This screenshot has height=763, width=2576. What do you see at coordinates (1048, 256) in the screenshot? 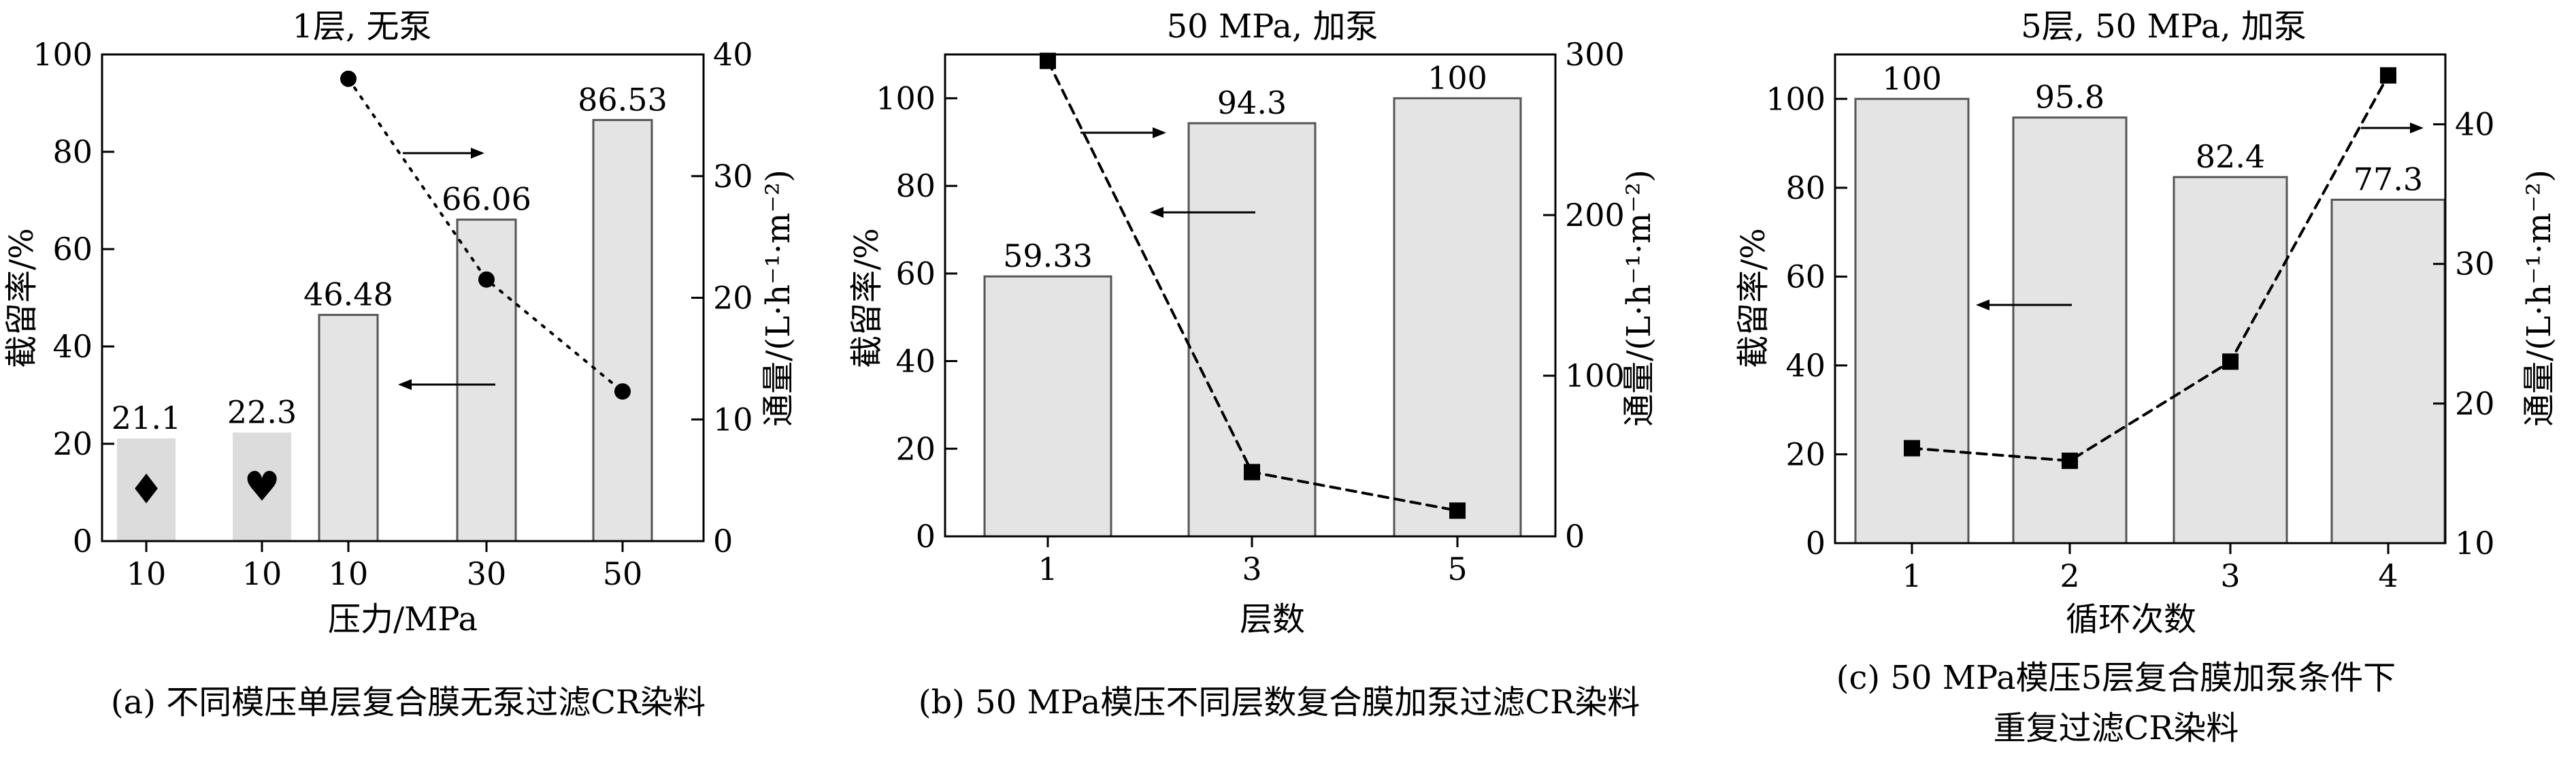
I see `panel-b-bar-label-1: 59.33` at bounding box center [1048, 256].